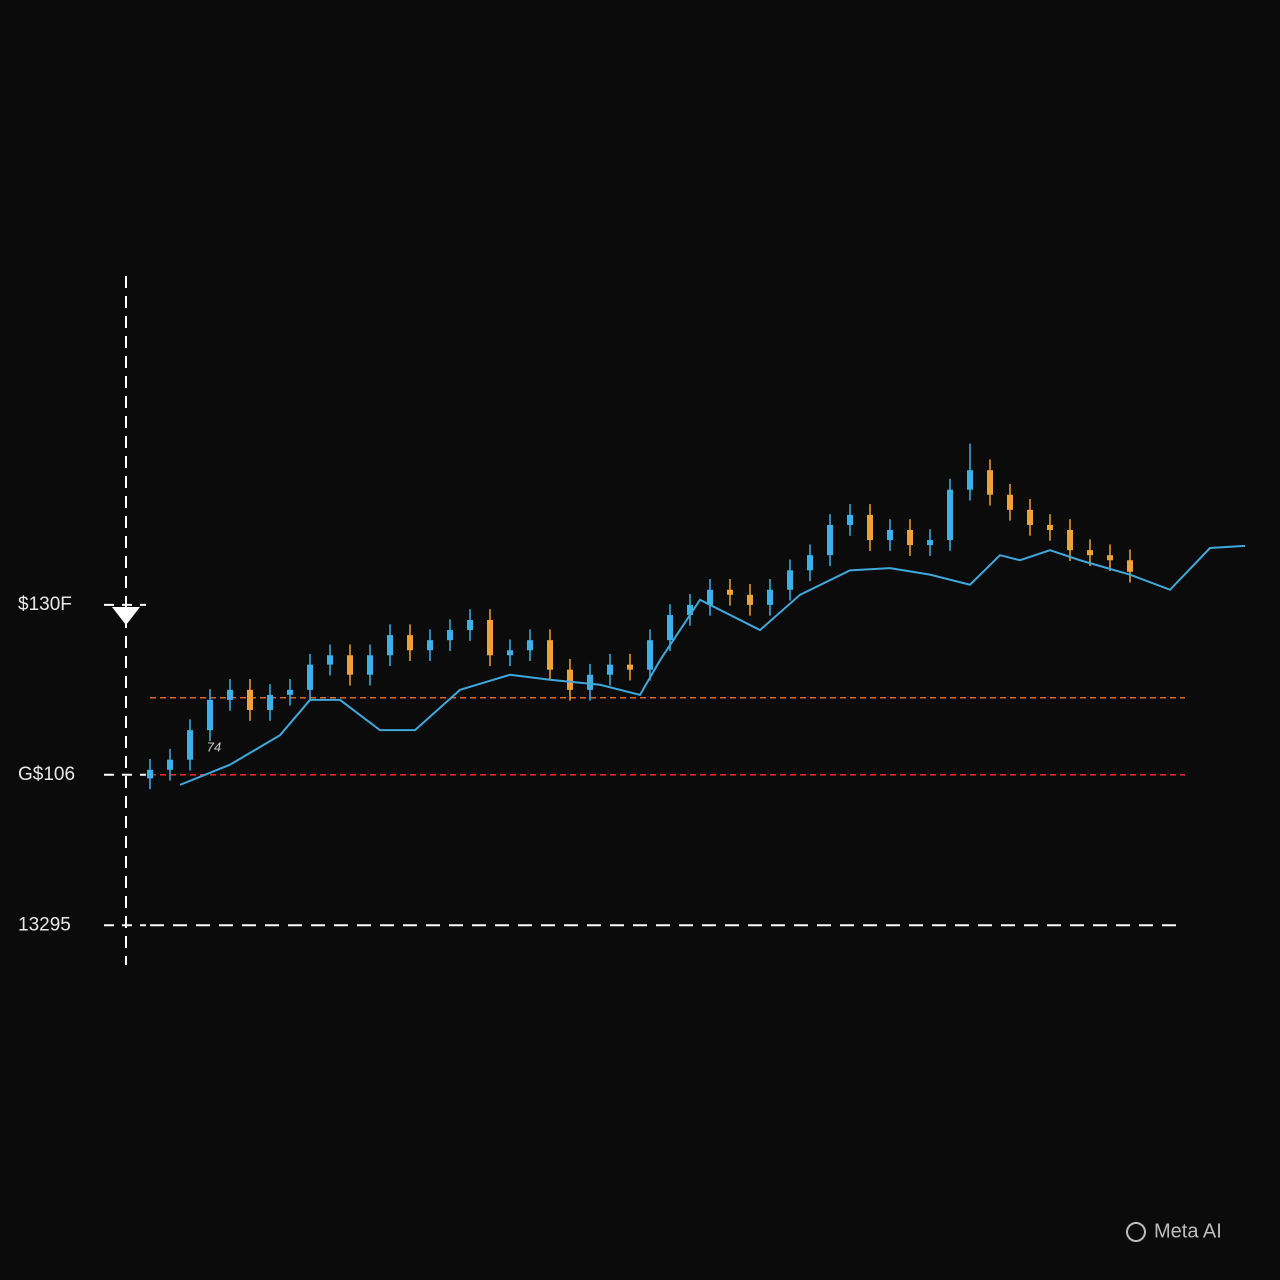  What do you see at coordinates (1136, 1232) in the screenshot?
I see `watermark-icon` at bounding box center [1136, 1232].